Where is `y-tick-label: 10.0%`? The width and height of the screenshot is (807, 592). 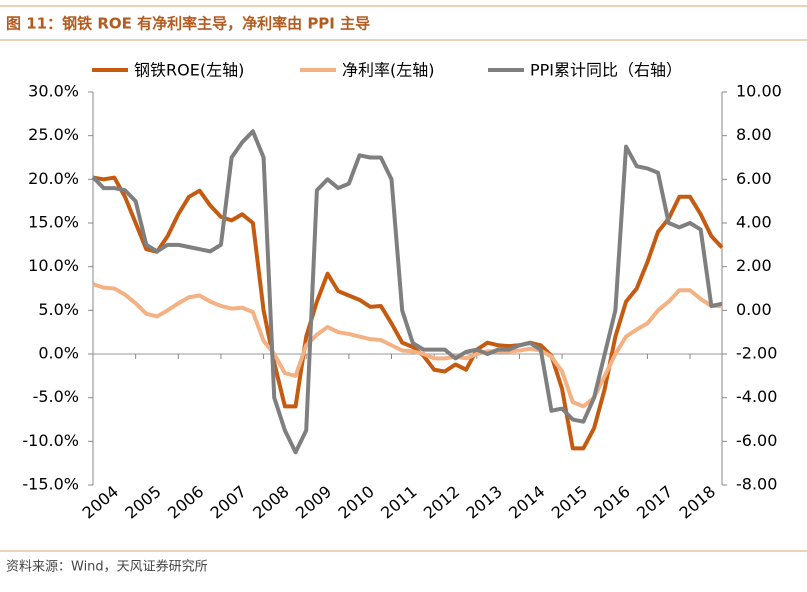 y-tick-label: 10.0% is located at coordinates (53, 265).